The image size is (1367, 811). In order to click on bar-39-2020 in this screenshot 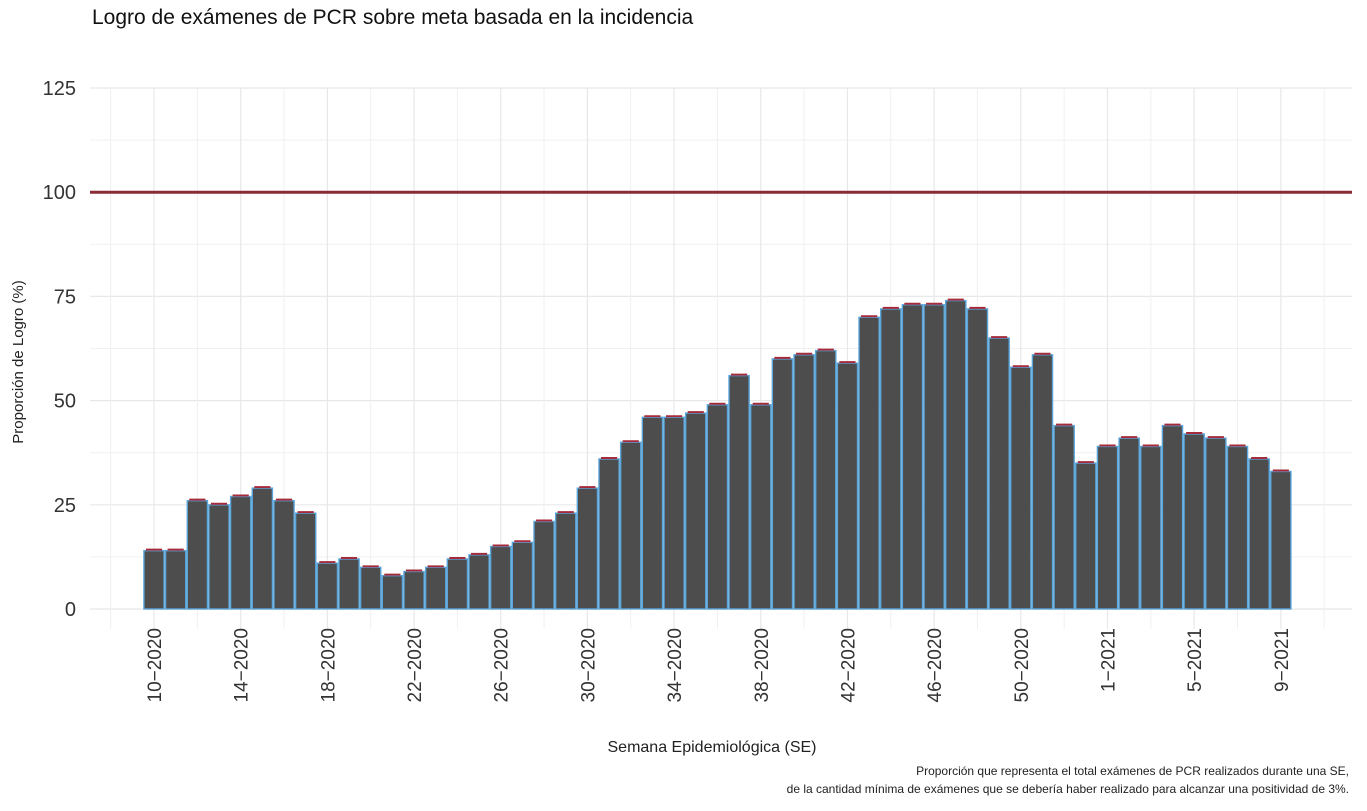, I will do `click(782, 484)`.